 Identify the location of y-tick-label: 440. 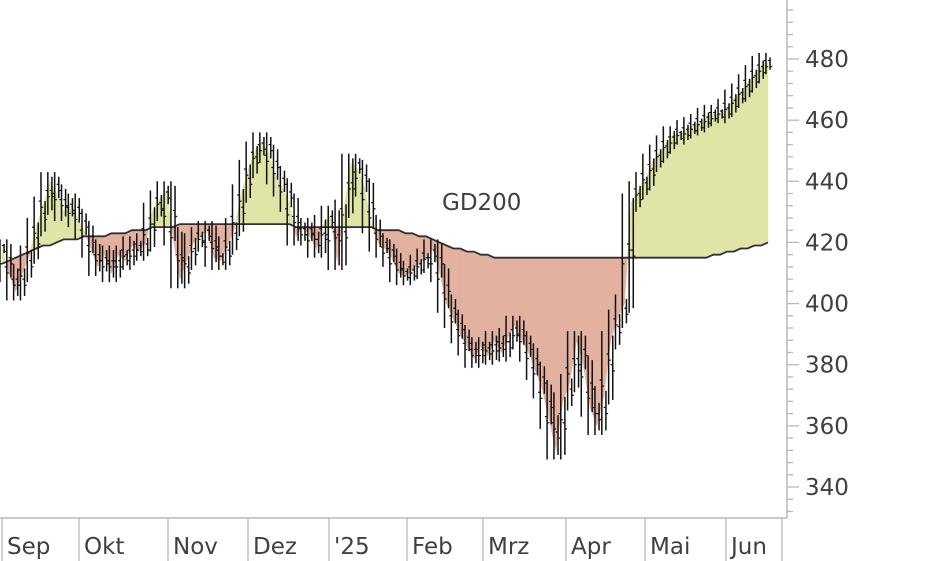
(827, 182).